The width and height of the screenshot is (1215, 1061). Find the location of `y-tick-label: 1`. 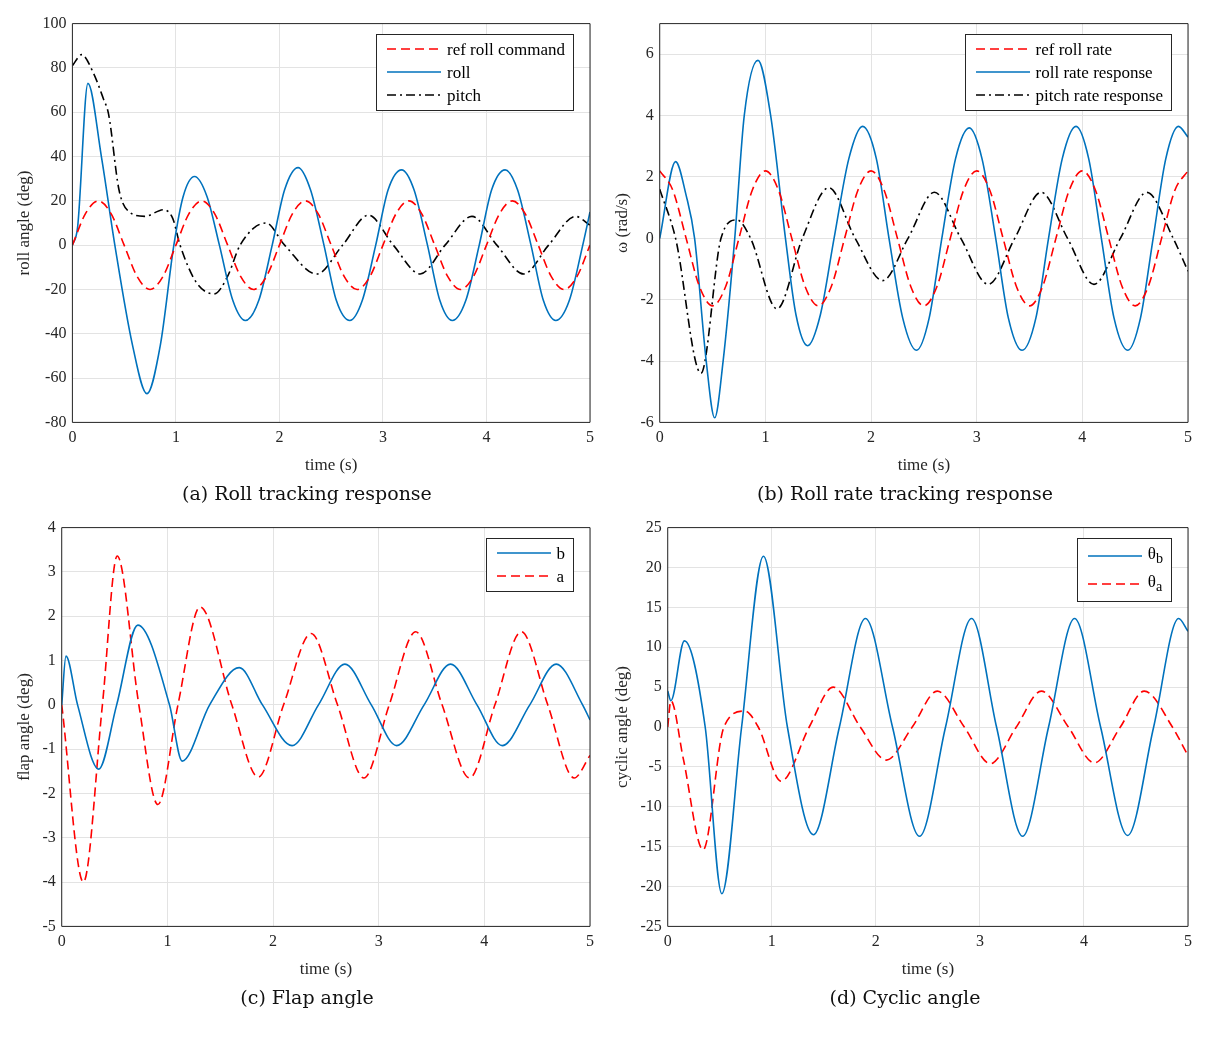

y-tick-label: 1 is located at coordinates (51, 659).